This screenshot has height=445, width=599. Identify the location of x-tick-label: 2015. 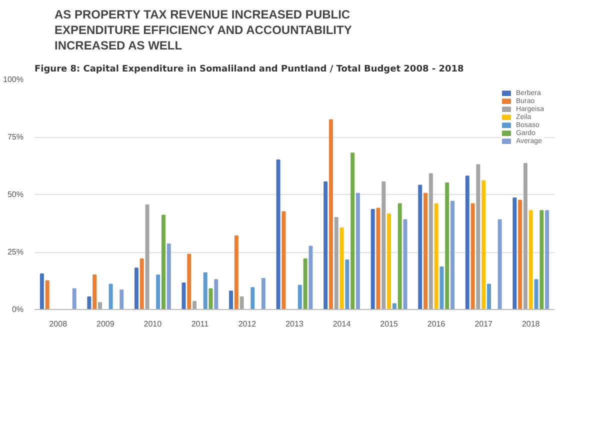
(389, 324).